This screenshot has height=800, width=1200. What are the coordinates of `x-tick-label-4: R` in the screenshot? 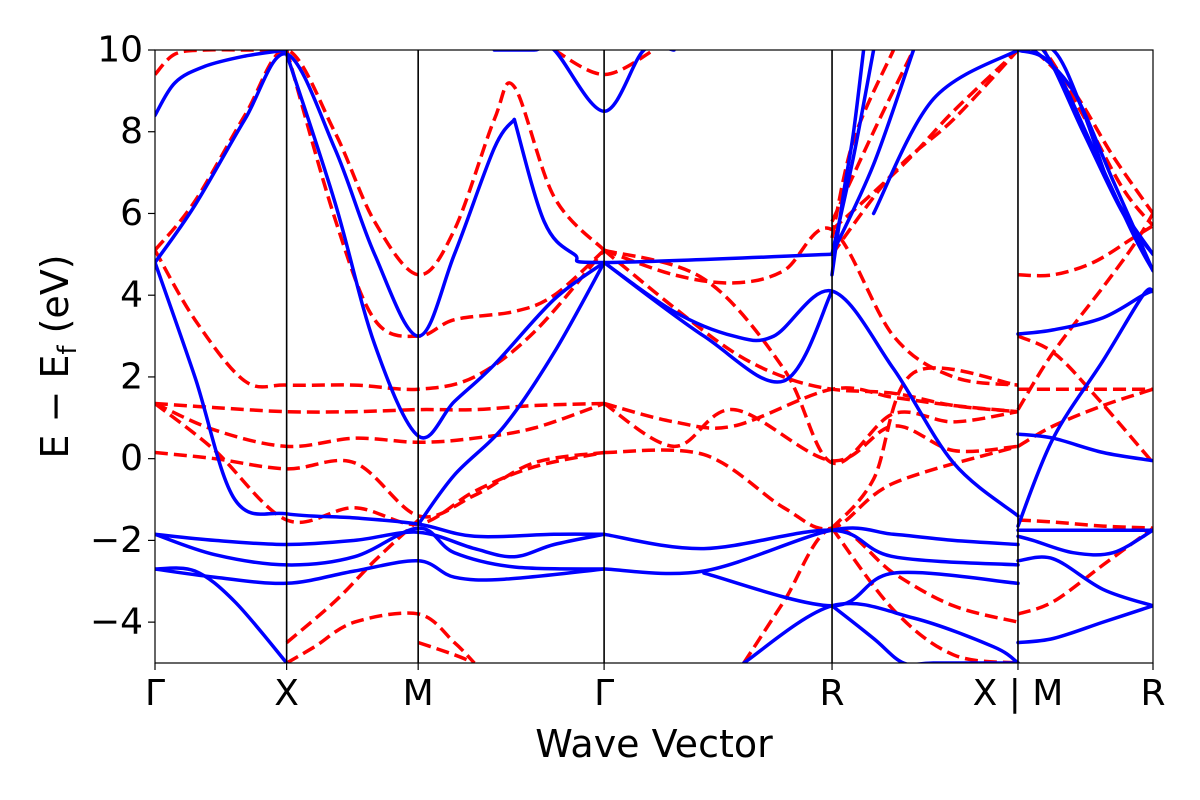 It's located at (832, 693).